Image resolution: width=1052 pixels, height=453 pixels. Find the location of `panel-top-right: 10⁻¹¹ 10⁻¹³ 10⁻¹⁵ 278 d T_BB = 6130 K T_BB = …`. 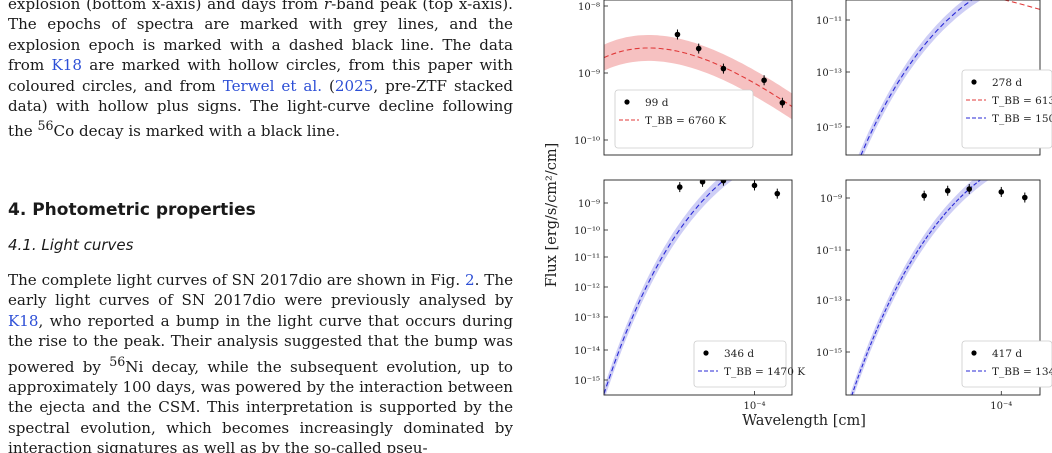

panel-top-right: 10⁻¹¹ 10⁻¹³ 10⁻¹⁵ 278 d T_BB = 6130 K T_BB = … is located at coordinates (934, 78).